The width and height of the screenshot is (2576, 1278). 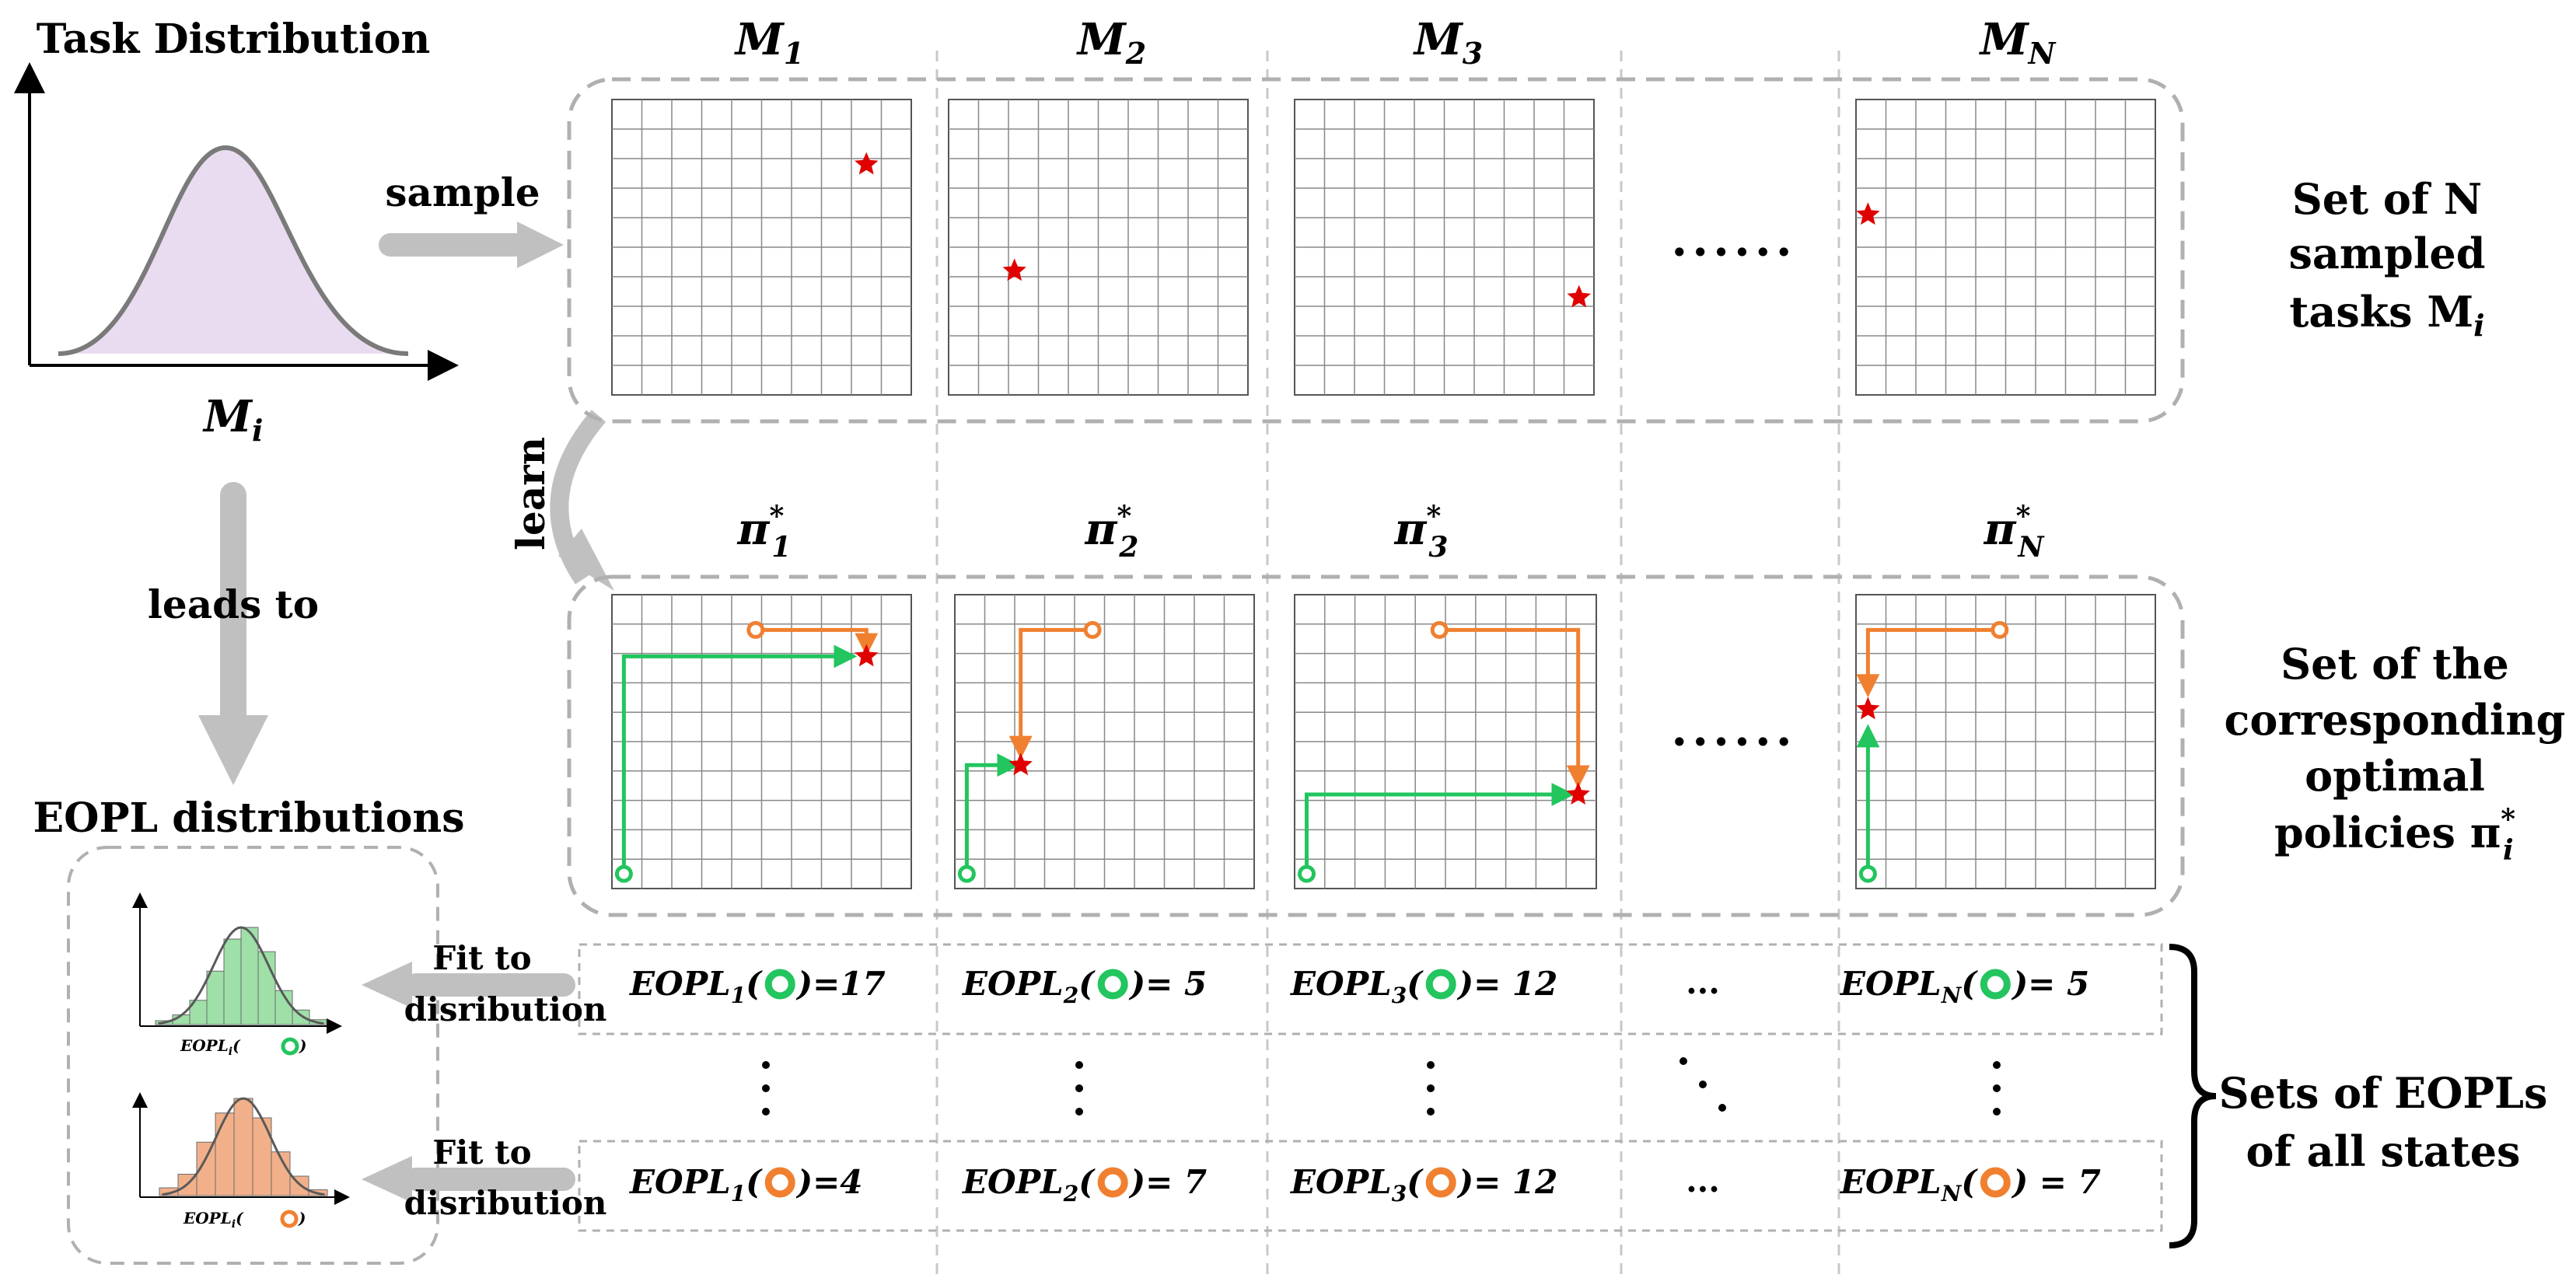 What do you see at coordinates (2018, 42) in the screenshot?
I see `task-header-n: MN` at bounding box center [2018, 42].